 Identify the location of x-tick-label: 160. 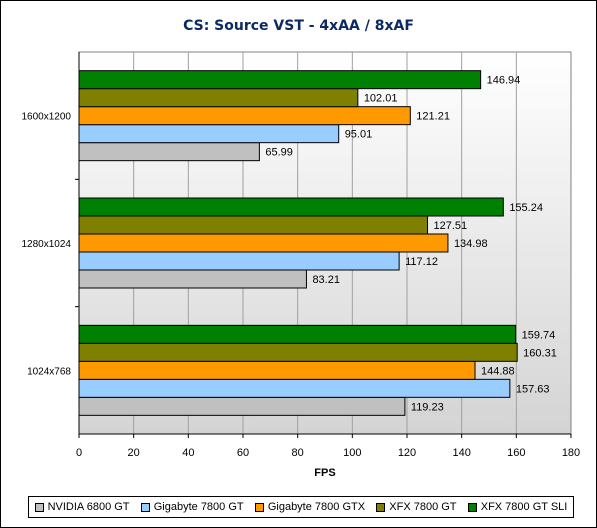
(516, 453).